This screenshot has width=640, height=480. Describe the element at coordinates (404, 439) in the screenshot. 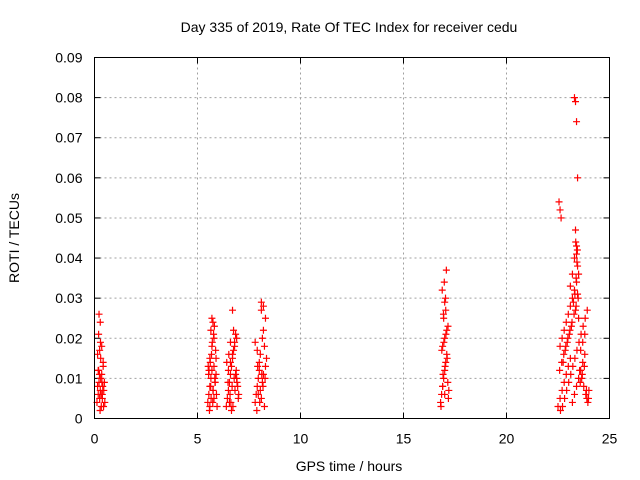

I see `x-tick-label: 15` at that location.